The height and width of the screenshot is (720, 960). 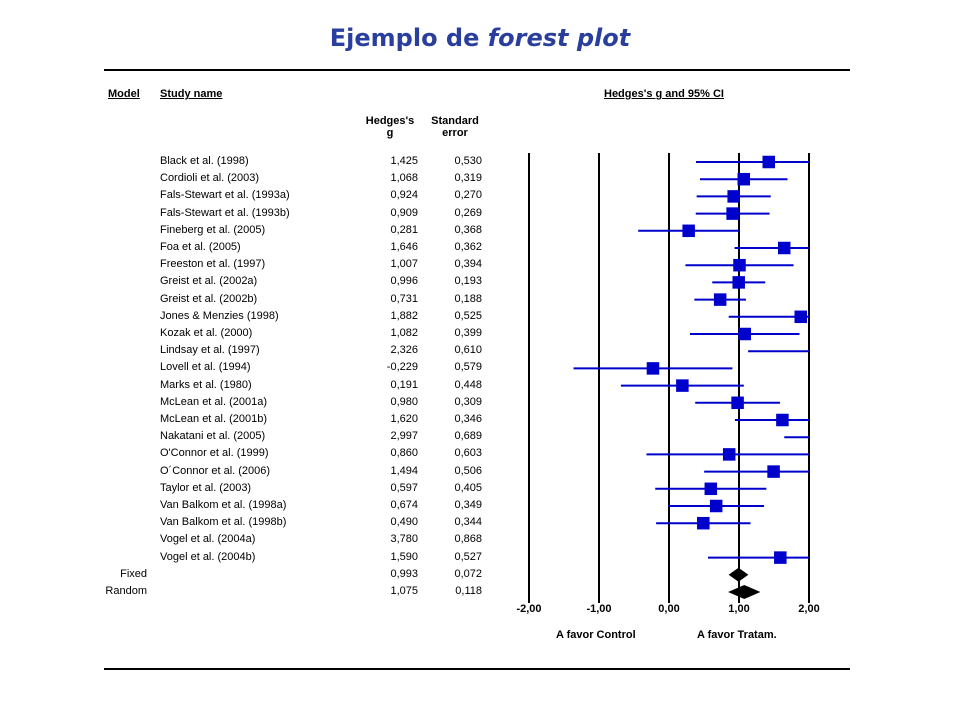 I want to click on study-name: Black et al. (1998), so click(x=204, y=161).